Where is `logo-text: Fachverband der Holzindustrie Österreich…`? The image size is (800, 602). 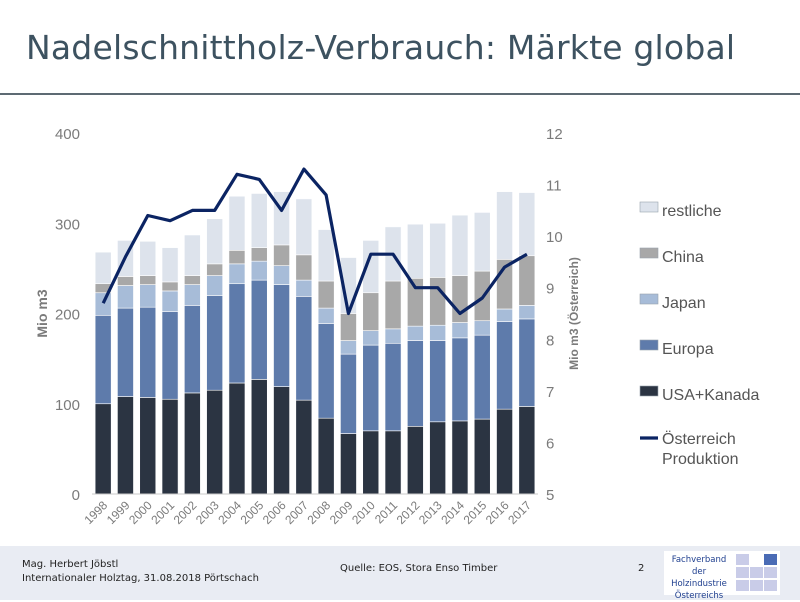 logo-text: Fachverband der Holzindustrie Österreich… is located at coordinates (699, 578).